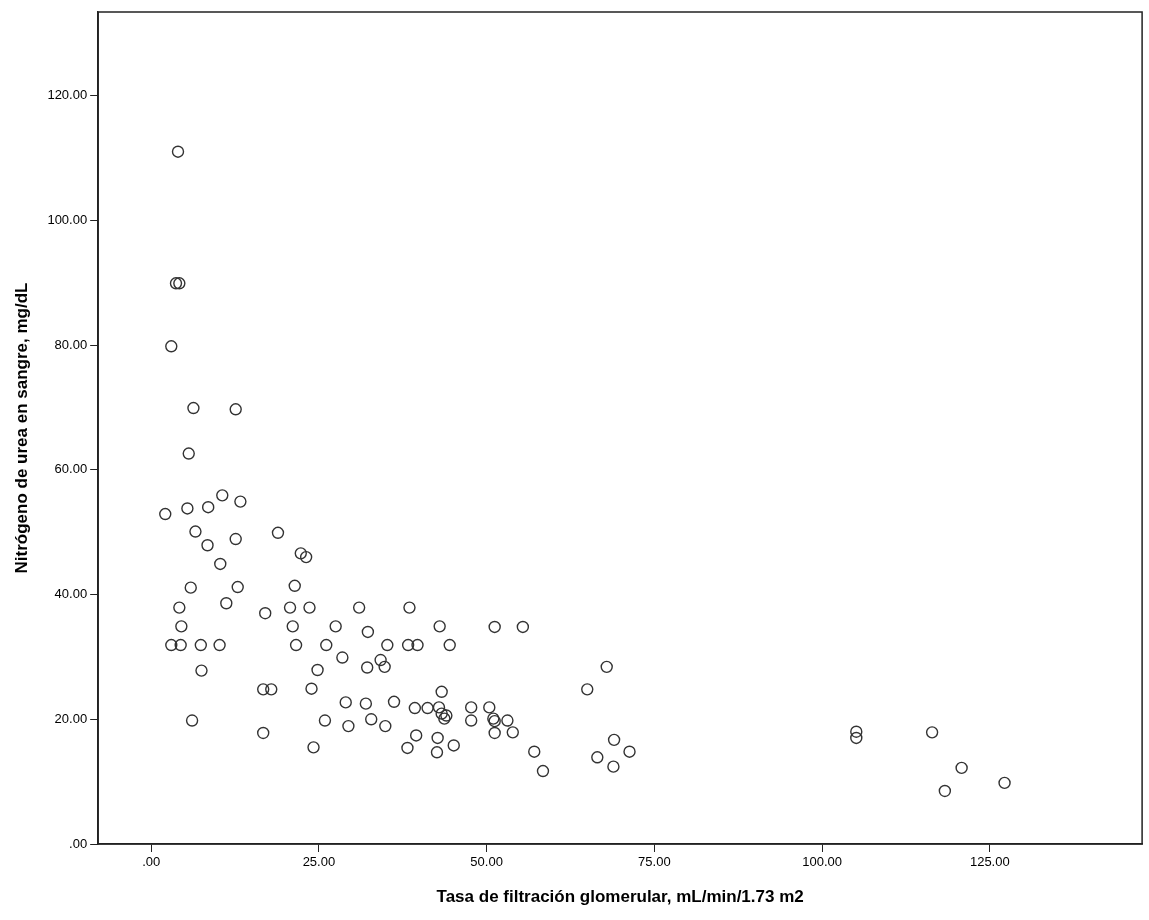 The width and height of the screenshot is (1149, 920). I want to click on y-tick-label: 80.00, so click(71, 344).